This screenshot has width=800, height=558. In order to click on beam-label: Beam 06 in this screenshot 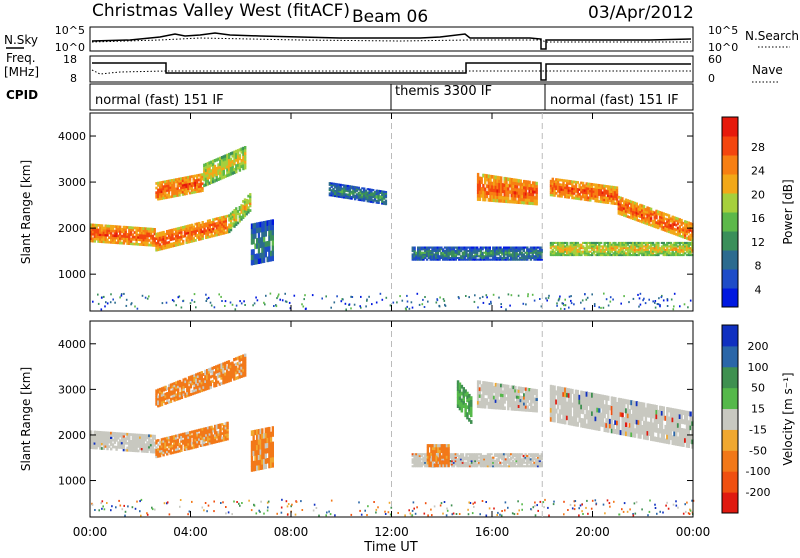, I will do `click(390, 17)`.